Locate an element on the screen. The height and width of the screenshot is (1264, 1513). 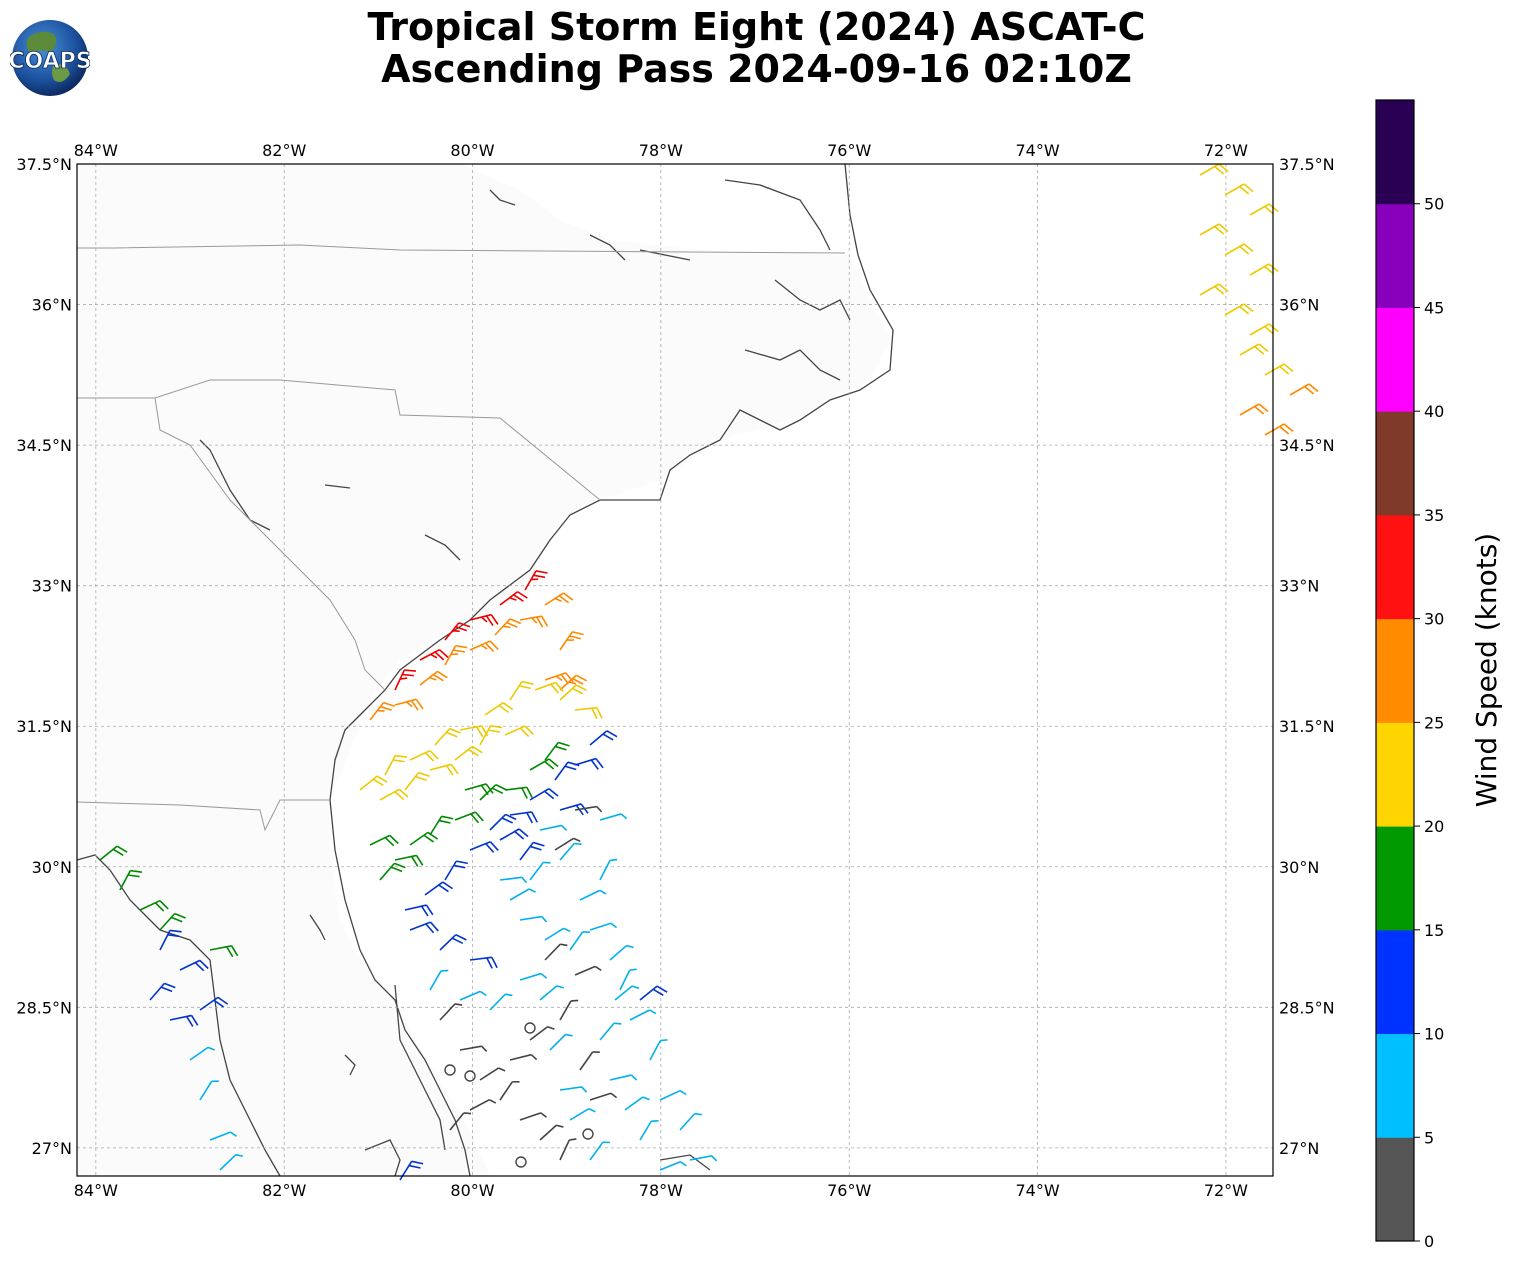
colorbar-tick-label: 10 is located at coordinates (1434, 1034).